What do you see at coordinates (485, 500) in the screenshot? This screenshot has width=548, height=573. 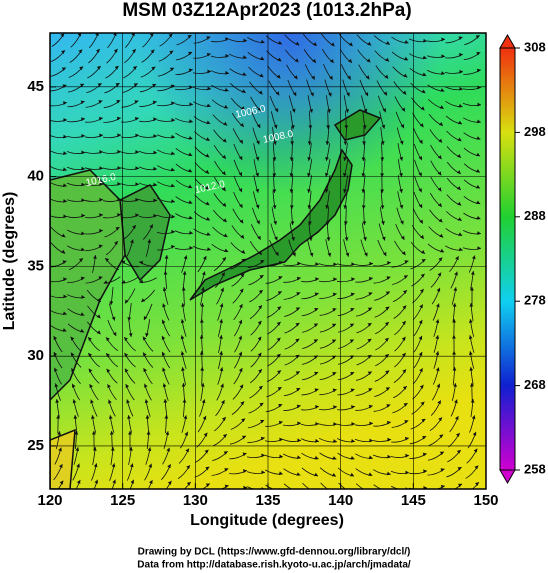 I see `x-tick-label: 150` at bounding box center [485, 500].